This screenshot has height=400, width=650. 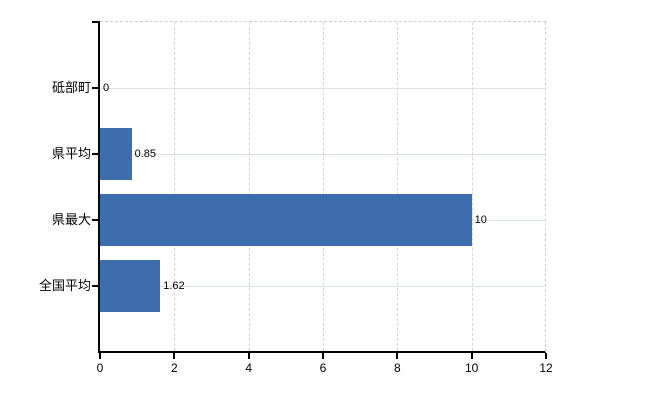 What do you see at coordinates (545, 187) in the screenshot?
I see `plot-border-right` at bounding box center [545, 187].